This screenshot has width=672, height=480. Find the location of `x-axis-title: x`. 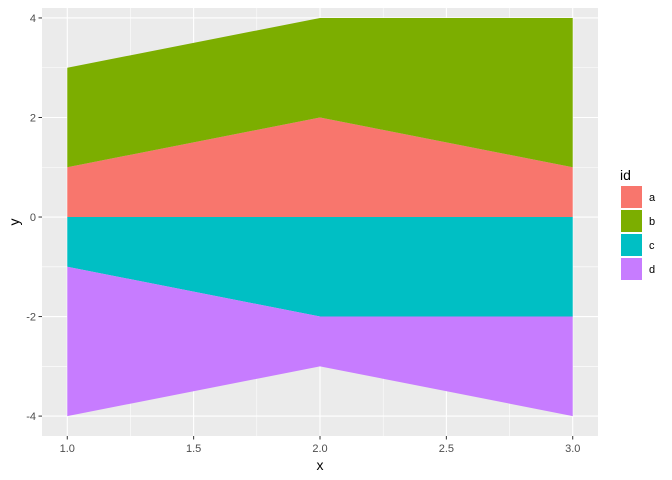

x-axis-title: x is located at coordinates (320, 465).